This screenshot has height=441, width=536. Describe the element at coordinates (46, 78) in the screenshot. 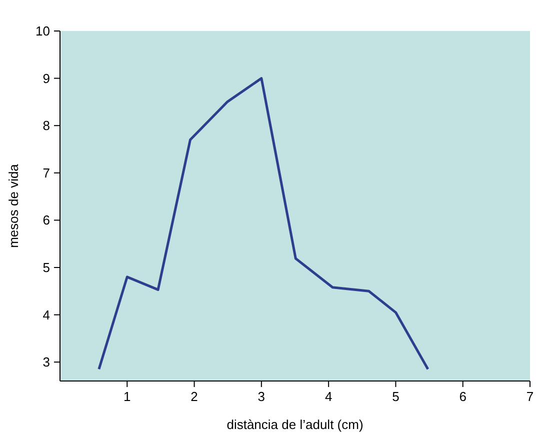

I see `y-tick-label: 9` at that location.